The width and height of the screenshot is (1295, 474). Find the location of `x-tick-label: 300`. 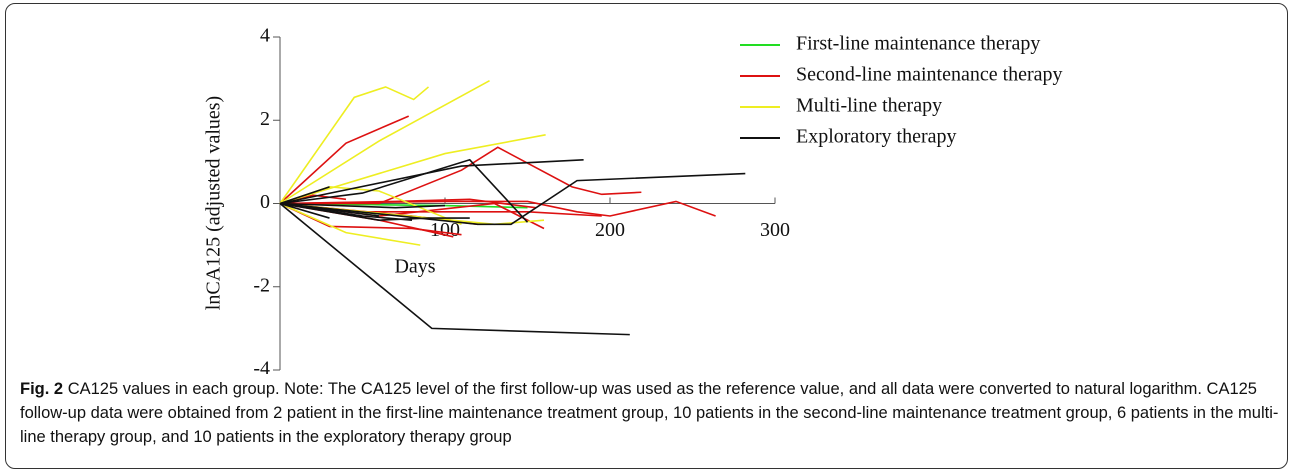

x-tick-label: 300 is located at coordinates (775, 230).